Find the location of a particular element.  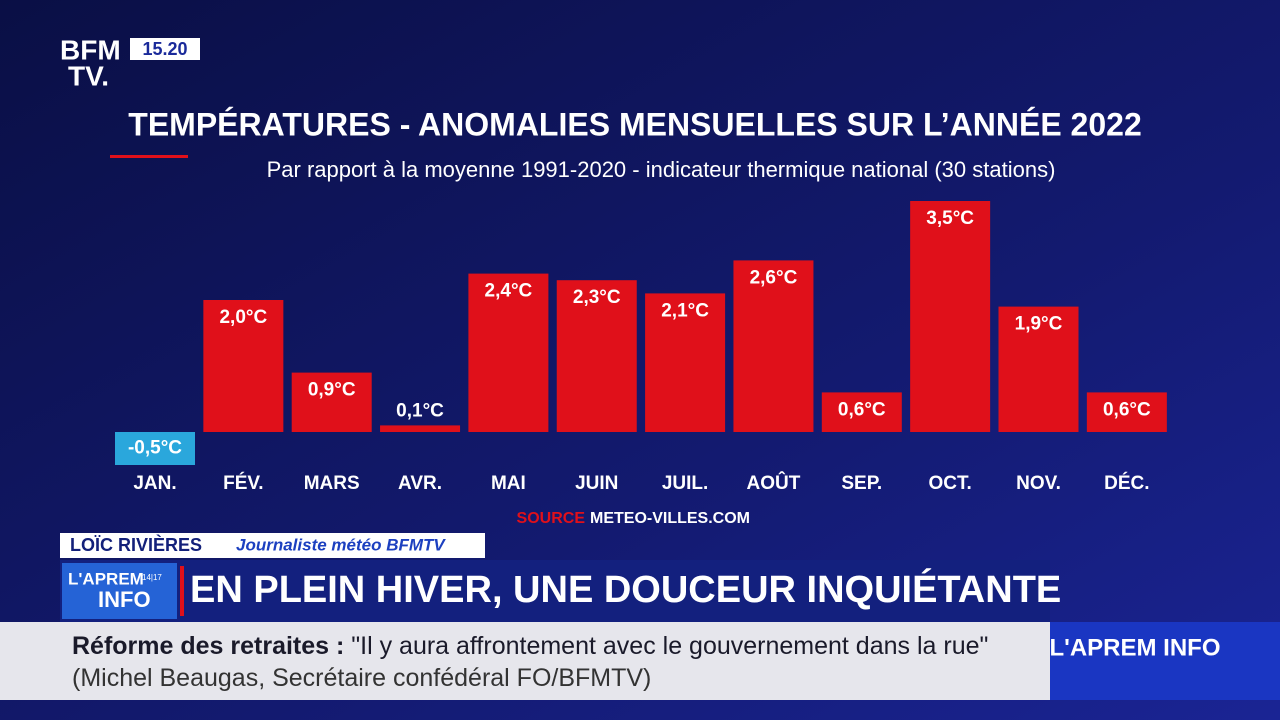

x-tick-label: JUIL. is located at coordinates (685, 483).